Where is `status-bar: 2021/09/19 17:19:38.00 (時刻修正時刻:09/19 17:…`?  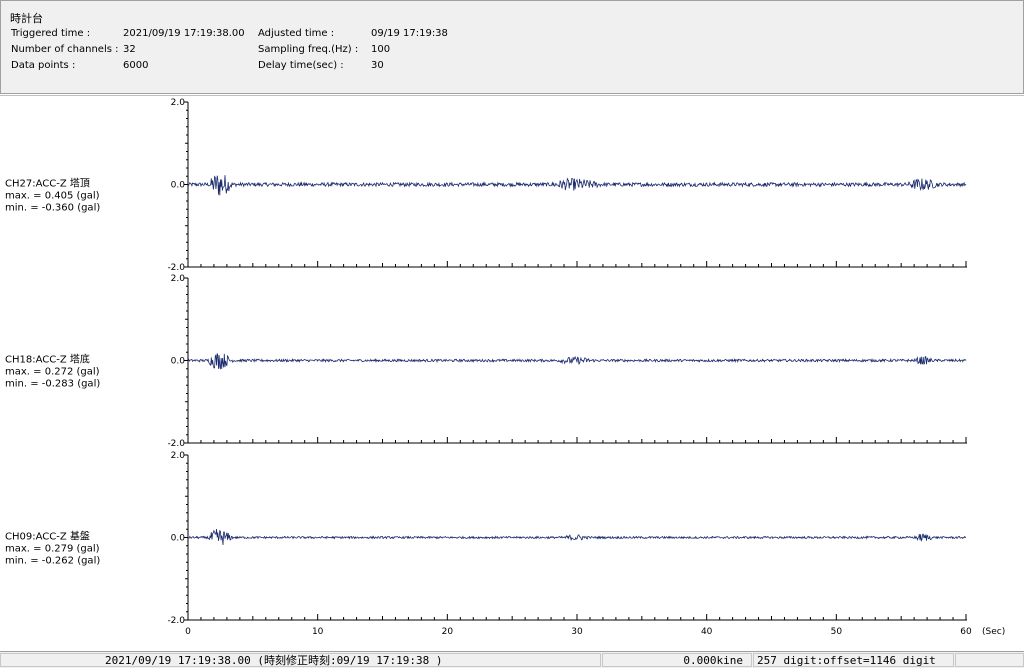
status-bar: 2021/09/19 17:19:38.00 (時刻修正時刻:09/19 17:… is located at coordinates (512, 659).